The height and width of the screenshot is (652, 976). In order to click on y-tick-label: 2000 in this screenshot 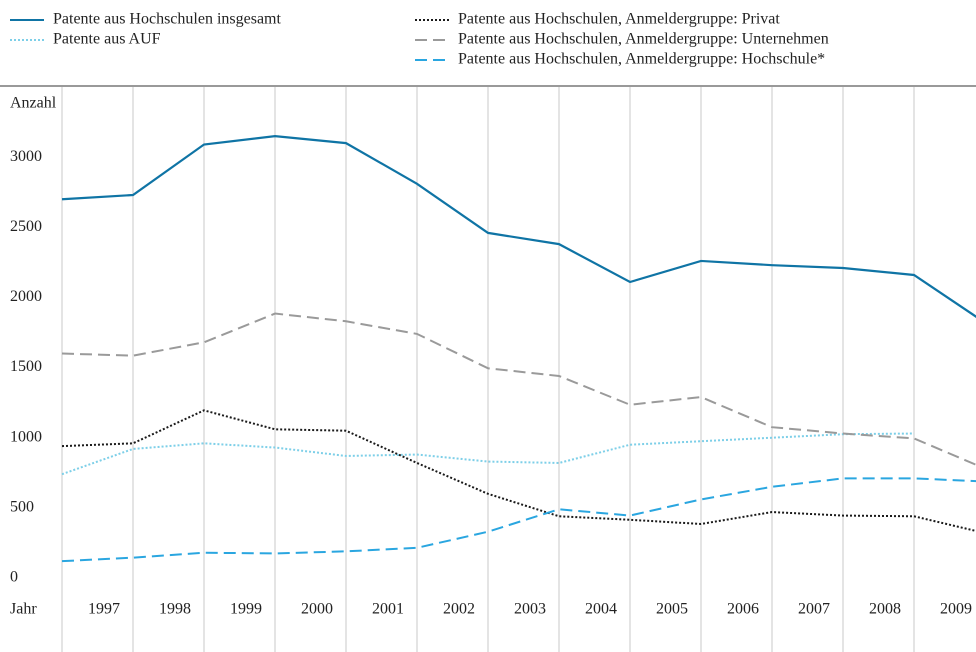, I will do `click(26, 296)`.